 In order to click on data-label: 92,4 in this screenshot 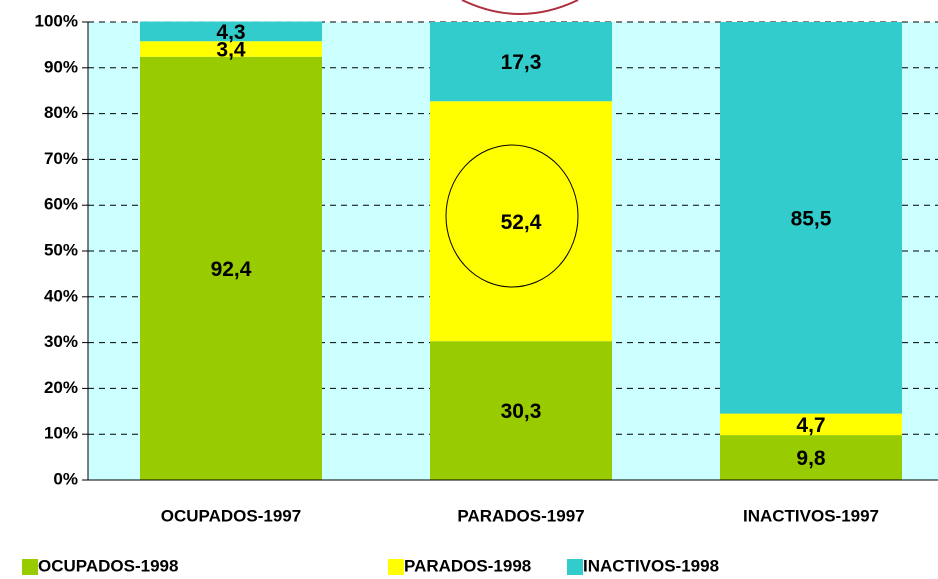, I will do `click(231, 269)`.